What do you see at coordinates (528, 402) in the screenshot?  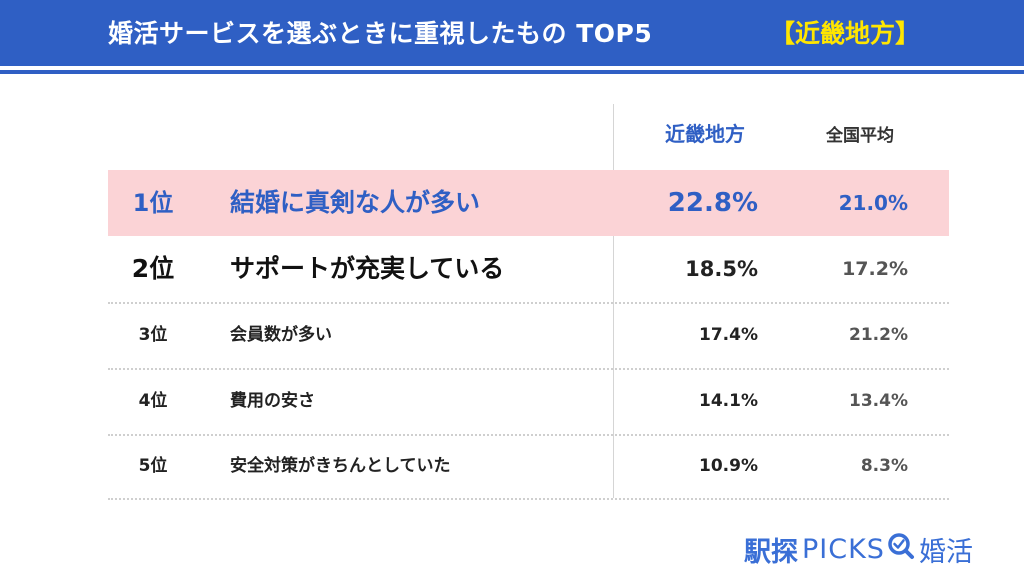 I see `table-row: 4位 費用の安さ 14.1% 13.4%` at bounding box center [528, 402].